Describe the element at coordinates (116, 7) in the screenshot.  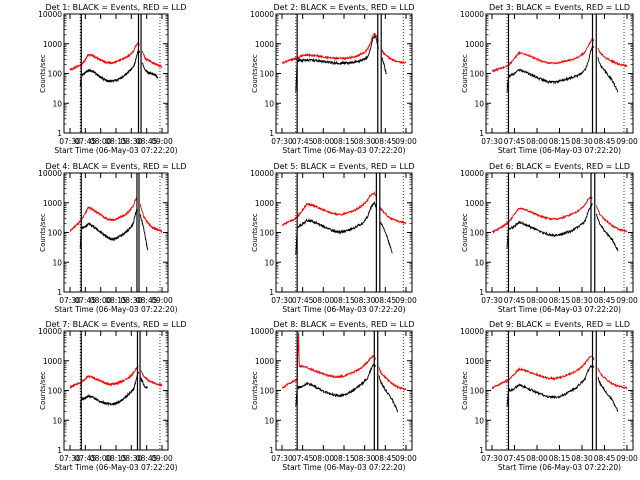
I see `panel-title: Det 1: BLACK = Events, RED = LLD` at that location.